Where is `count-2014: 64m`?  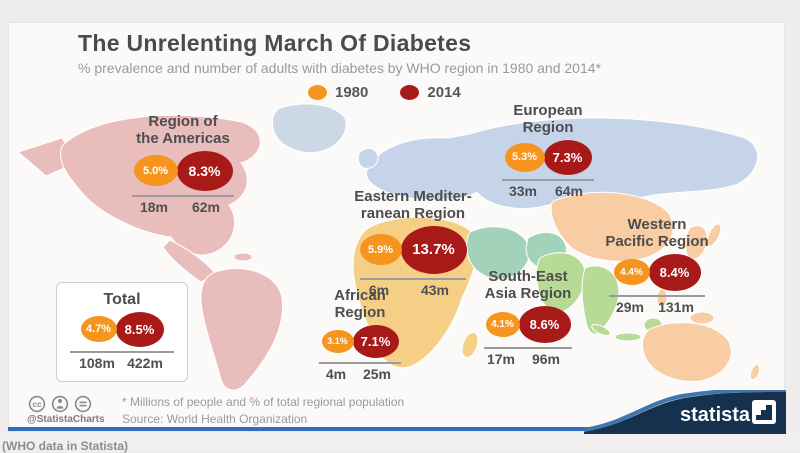
count-2014: 64m is located at coordinates (569, 190).